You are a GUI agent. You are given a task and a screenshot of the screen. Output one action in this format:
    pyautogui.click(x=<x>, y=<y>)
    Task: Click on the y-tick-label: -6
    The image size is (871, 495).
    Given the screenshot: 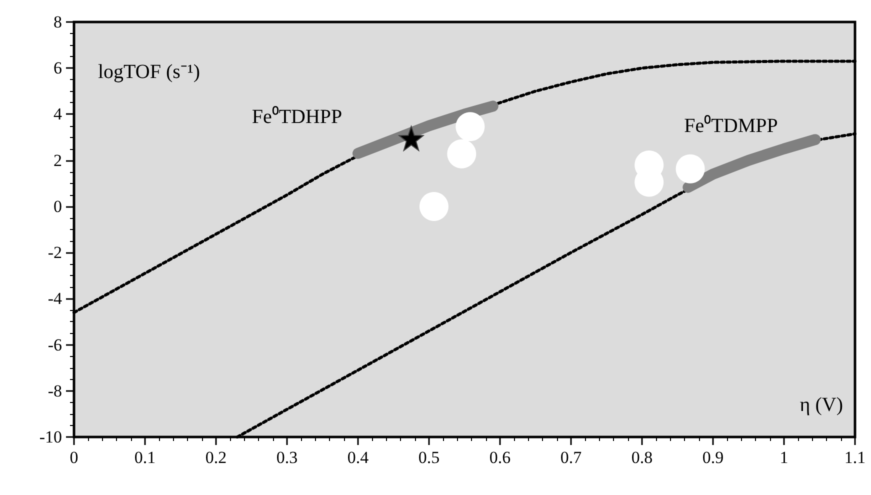 What is the action you would take?
    pyautogui.click(x=55, y=344)
    